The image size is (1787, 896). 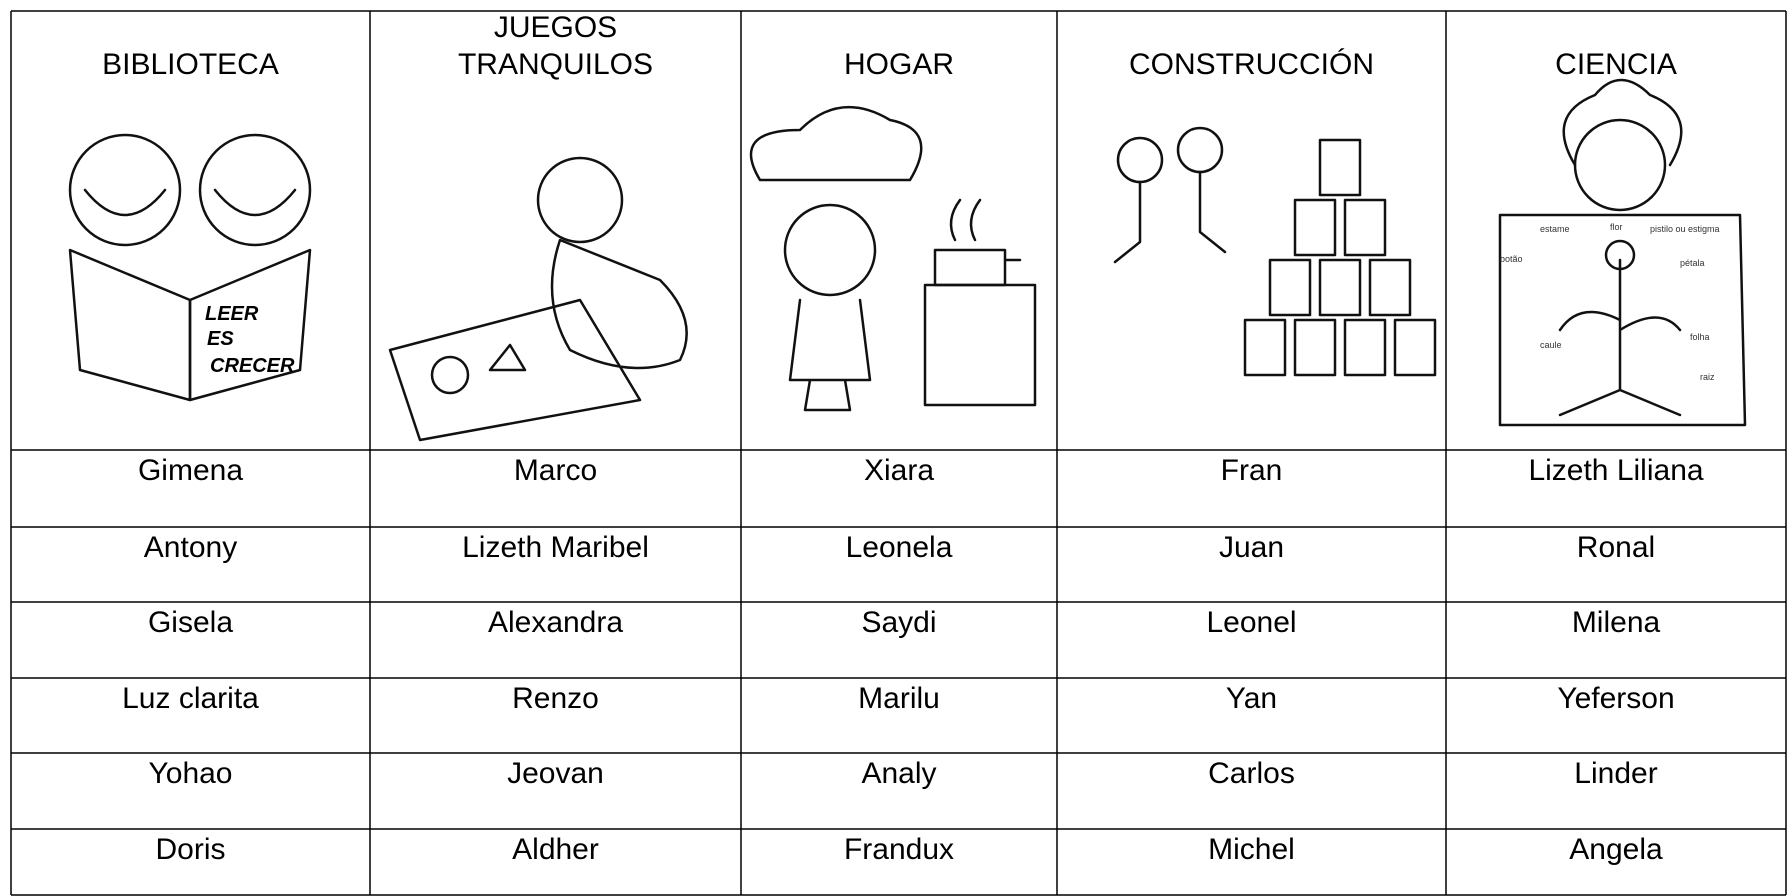 What do you see at coordinates (190, 267) in the screenshot?
I see `illustration-library` at bounding box center [190, 267].